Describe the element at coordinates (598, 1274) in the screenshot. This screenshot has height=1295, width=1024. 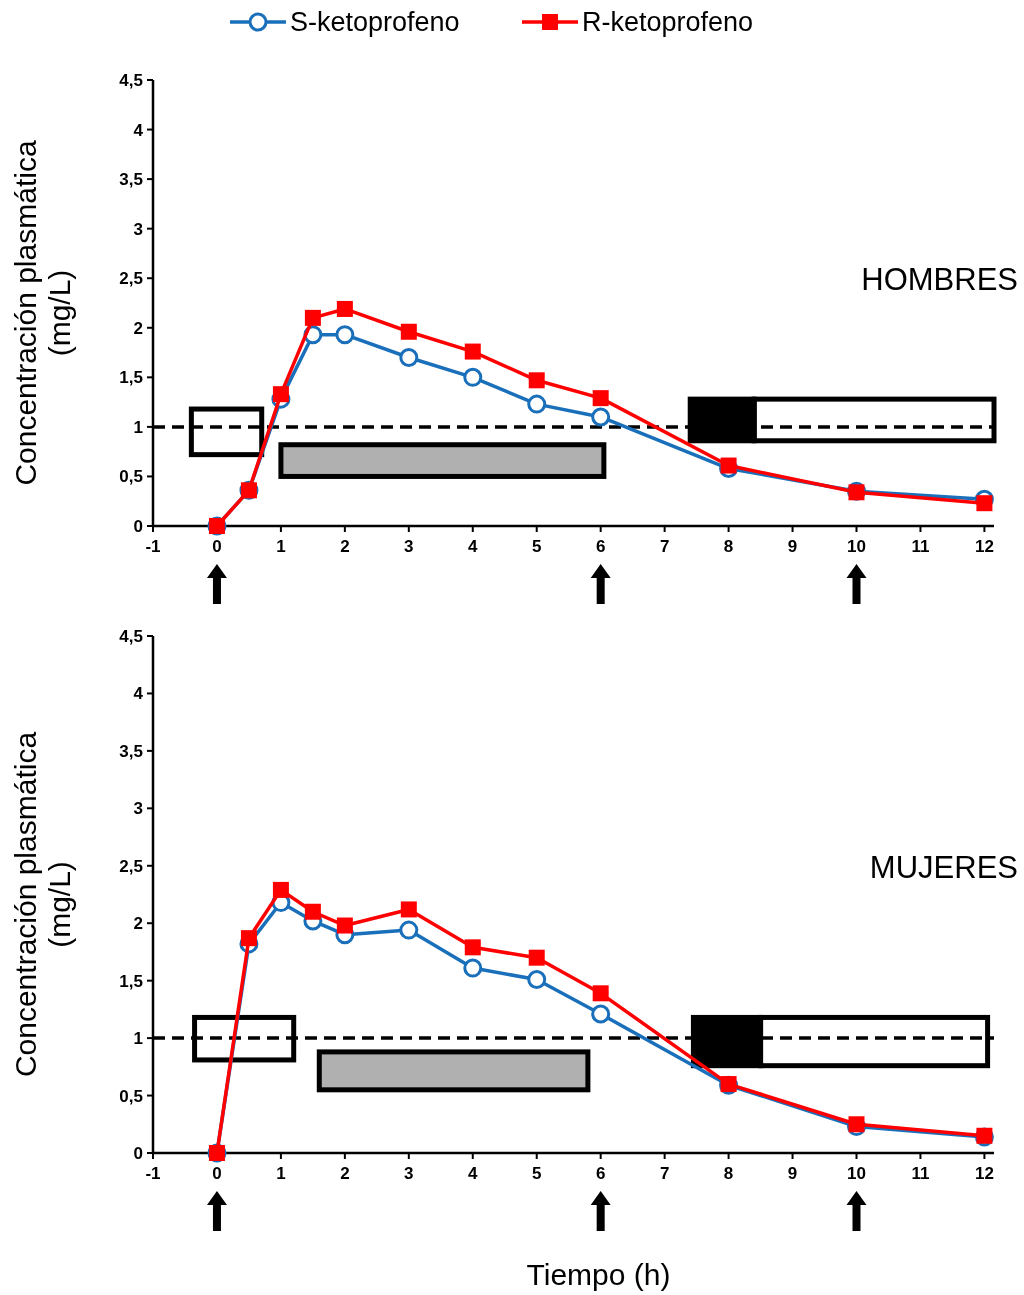
I see `x-axis-title: Tiempo (h)` at that location.